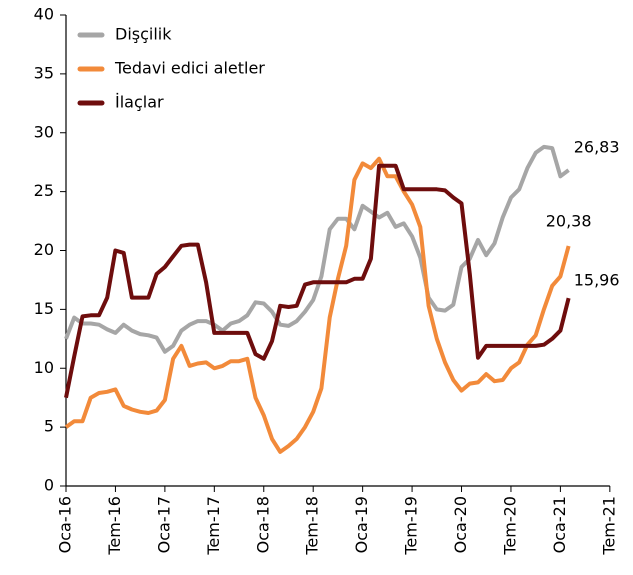 This screenshot has height=575, width=633. What do you see at coordinates (139, 102) in the screenshot?
I see `legend-label: İlaçlar` at bounding box center [139, 102].